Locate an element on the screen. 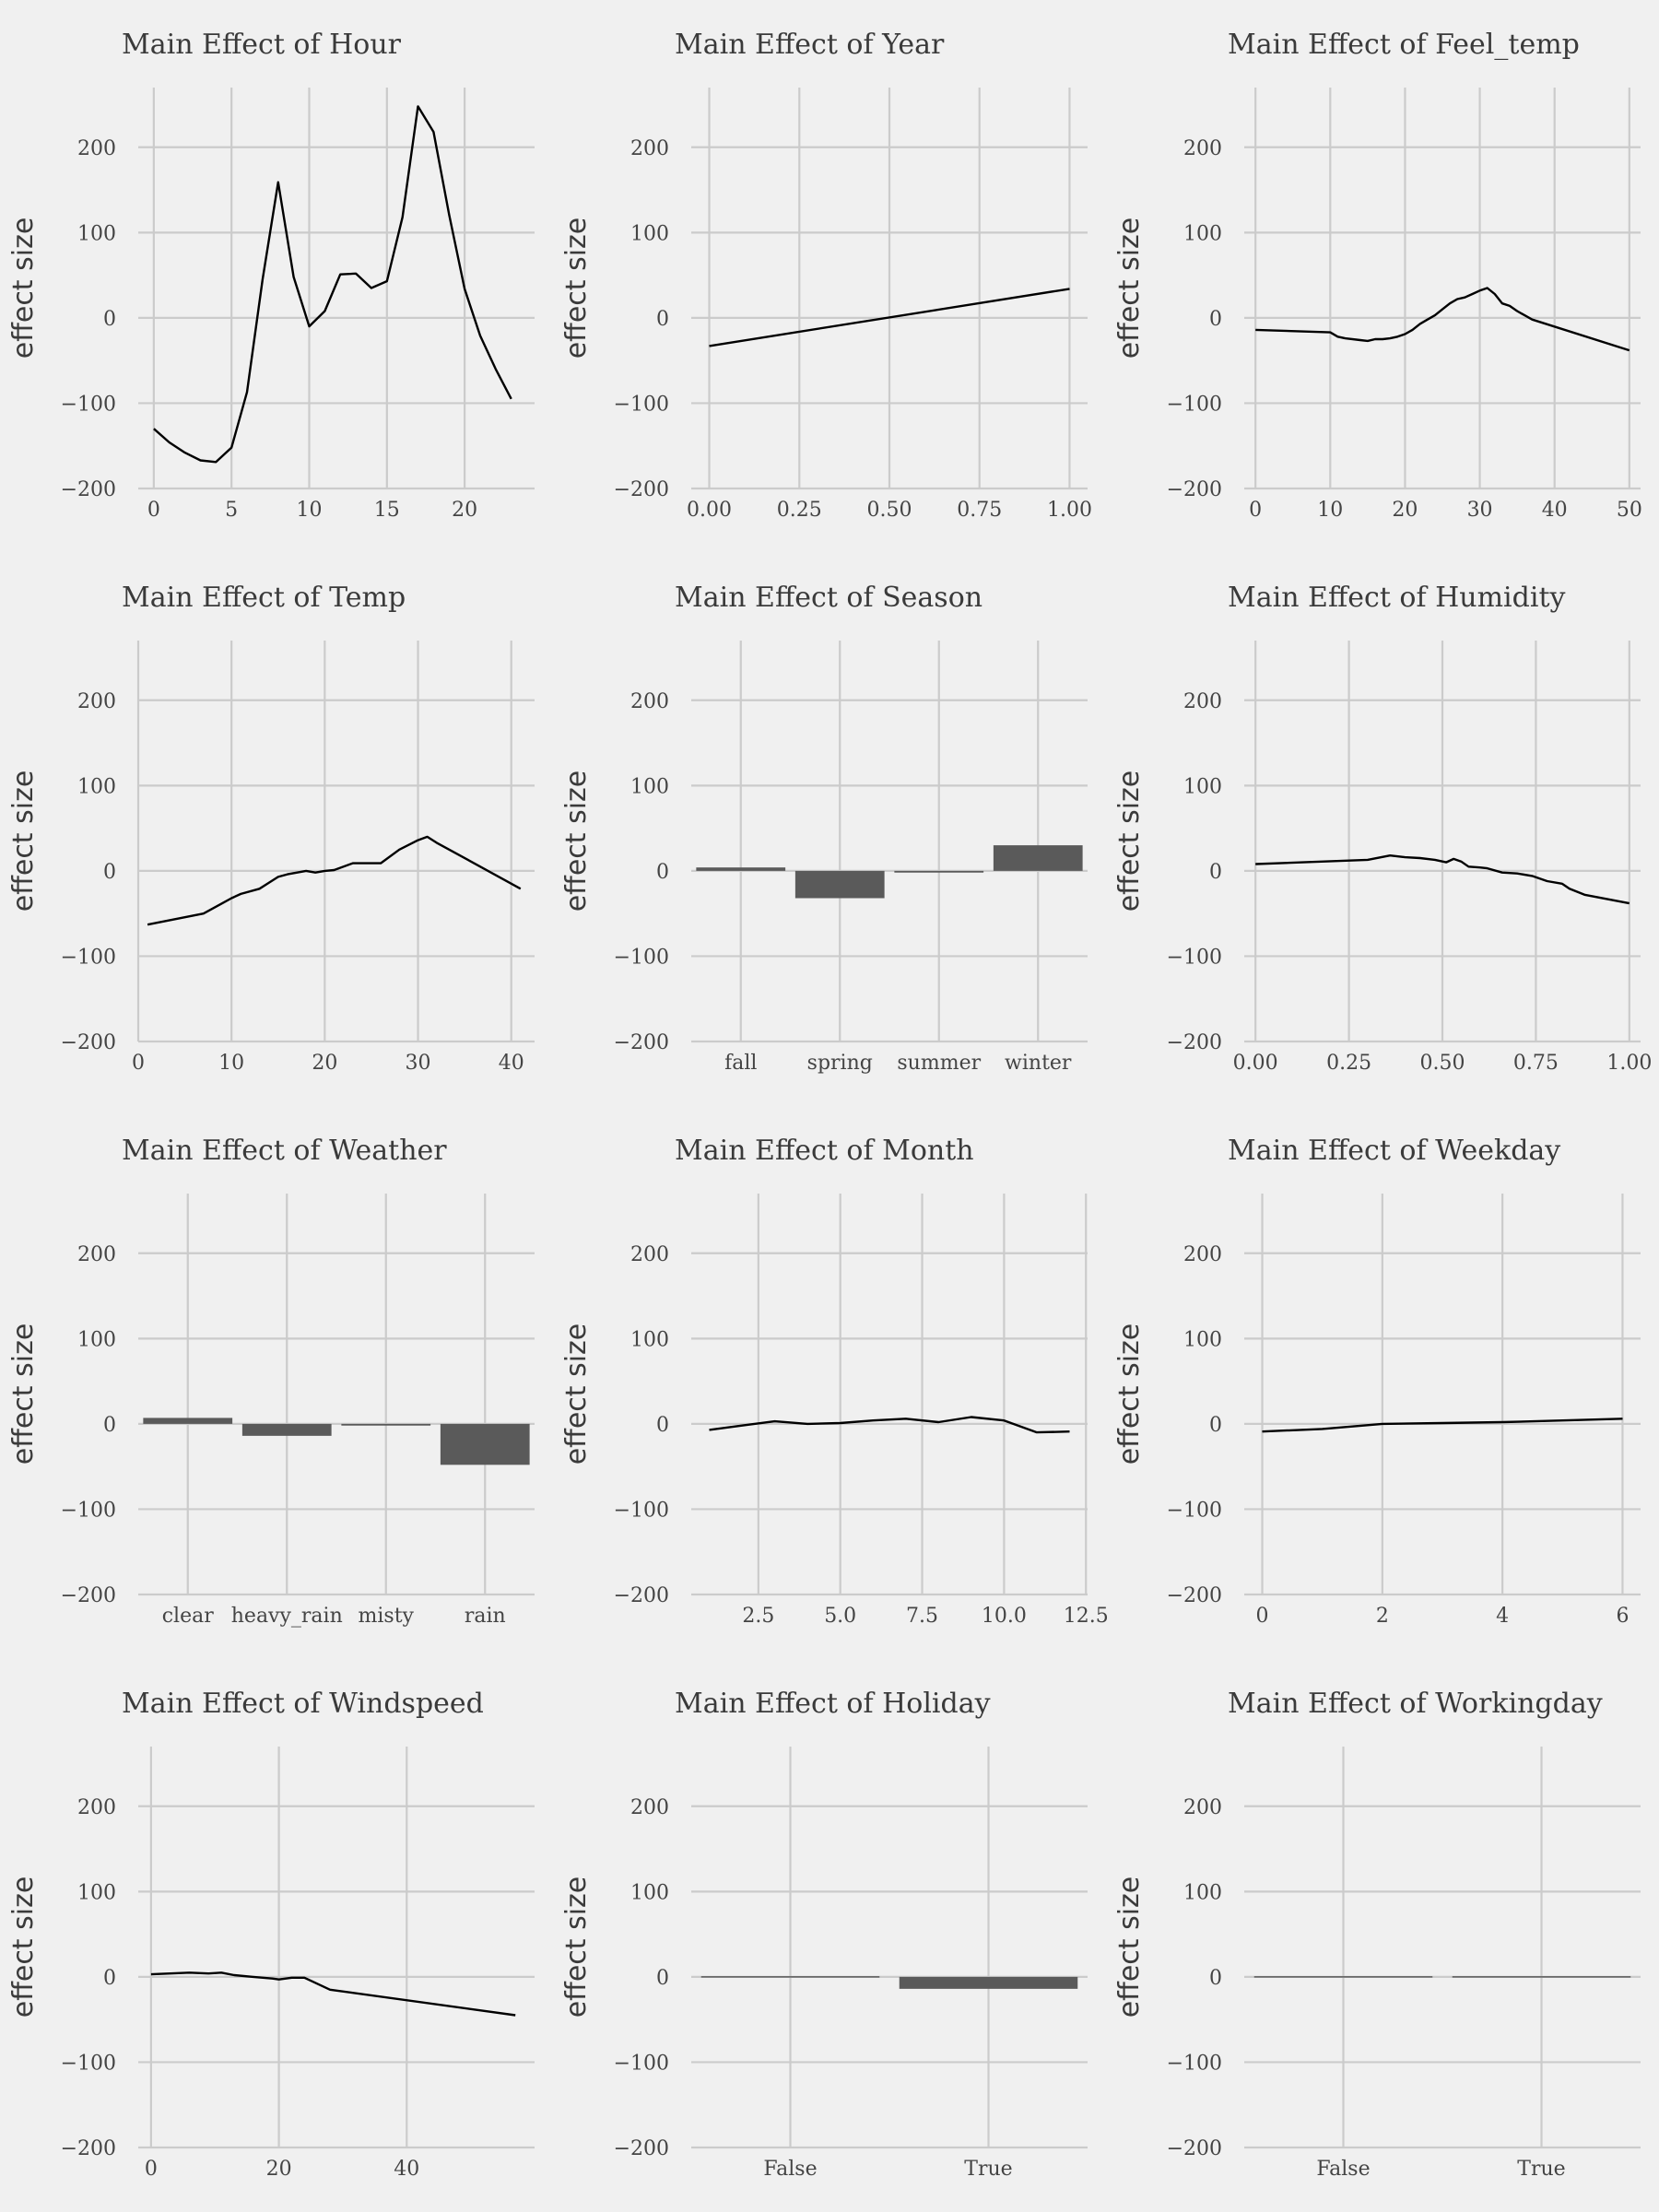 This screenshot has width=1659, height=2212. chart-3-ytick-label: −100 is located at coordinates (88, 957).